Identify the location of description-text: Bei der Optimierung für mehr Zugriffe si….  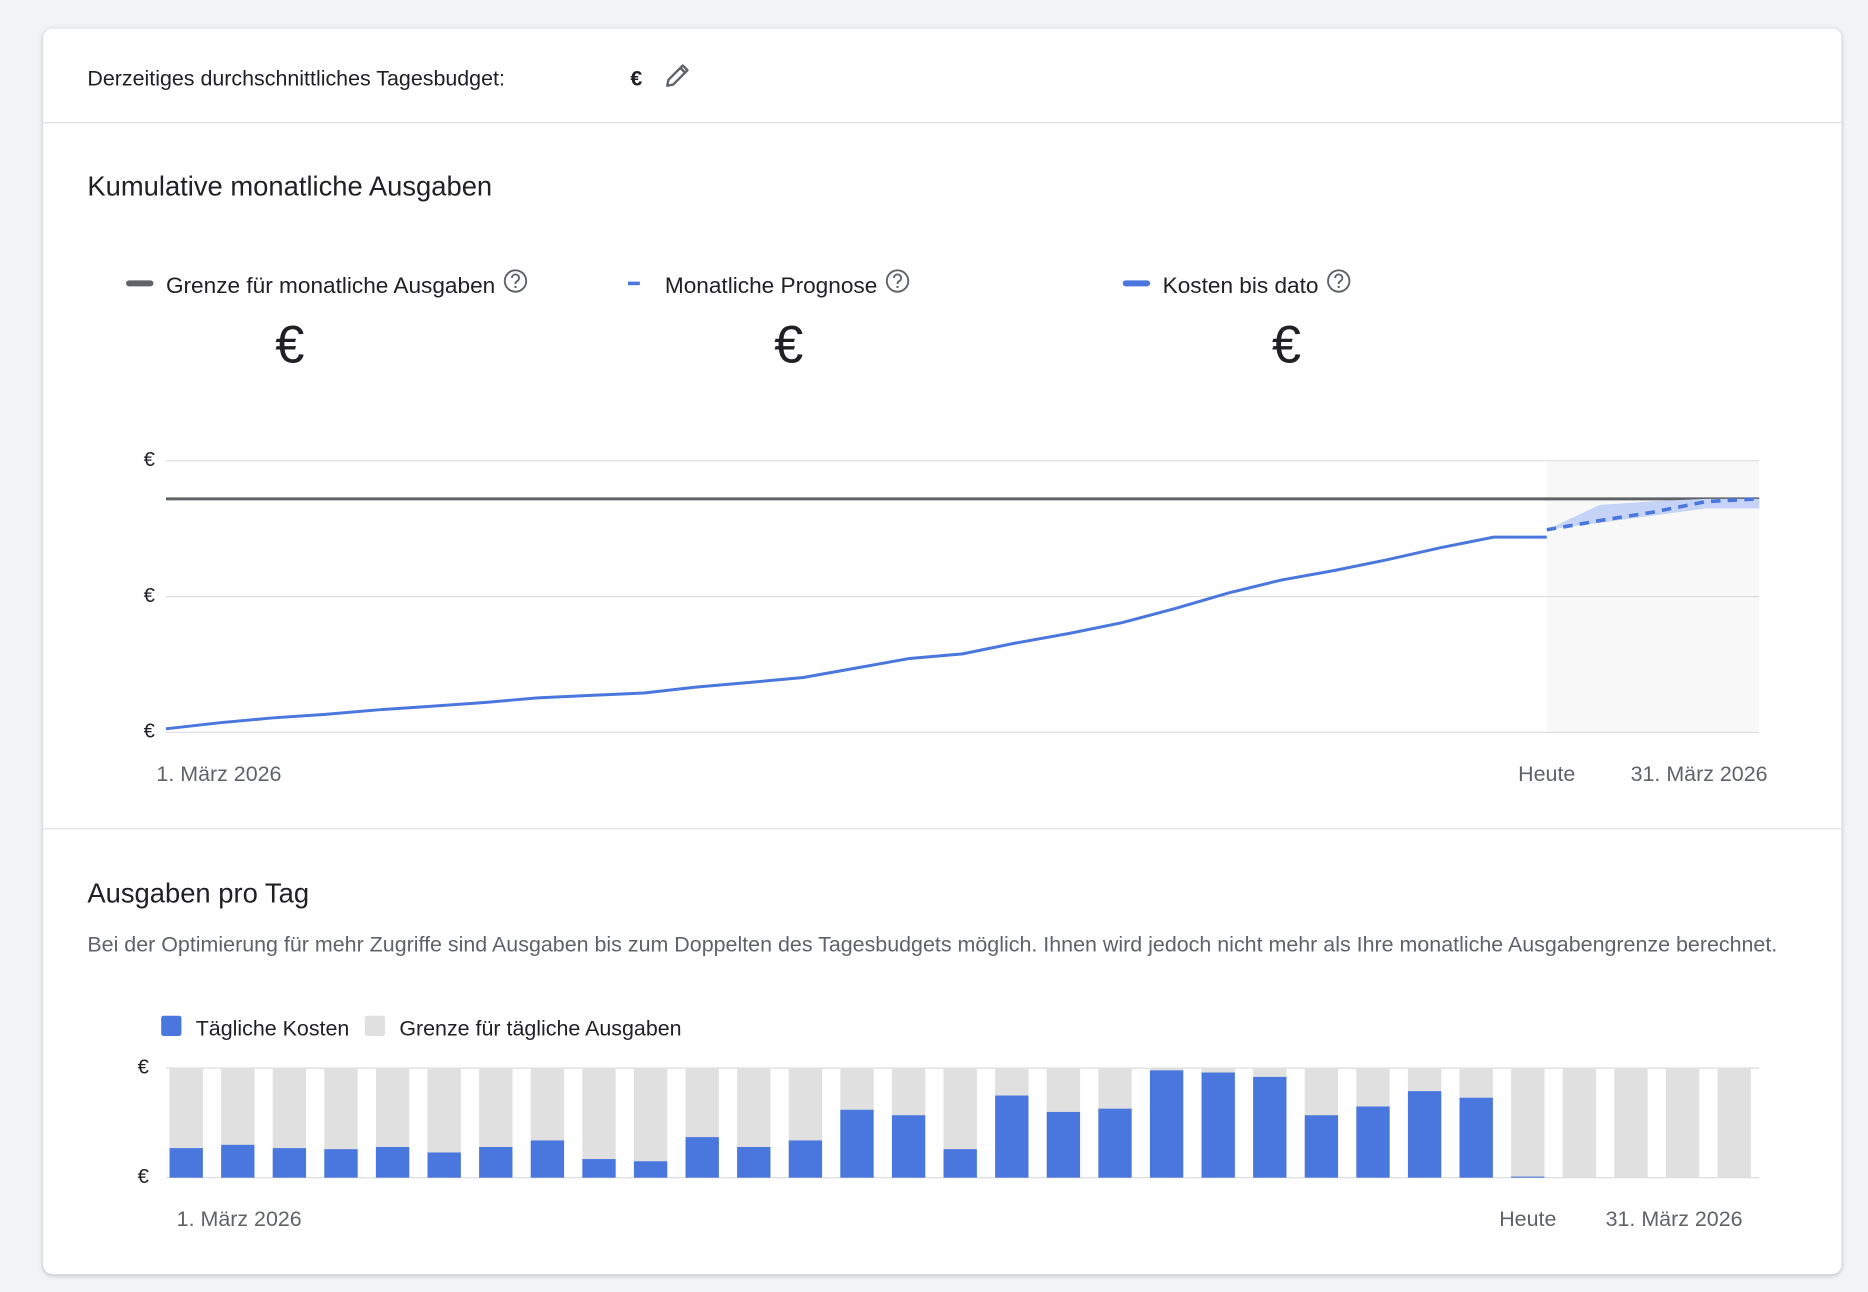
(932, 944).